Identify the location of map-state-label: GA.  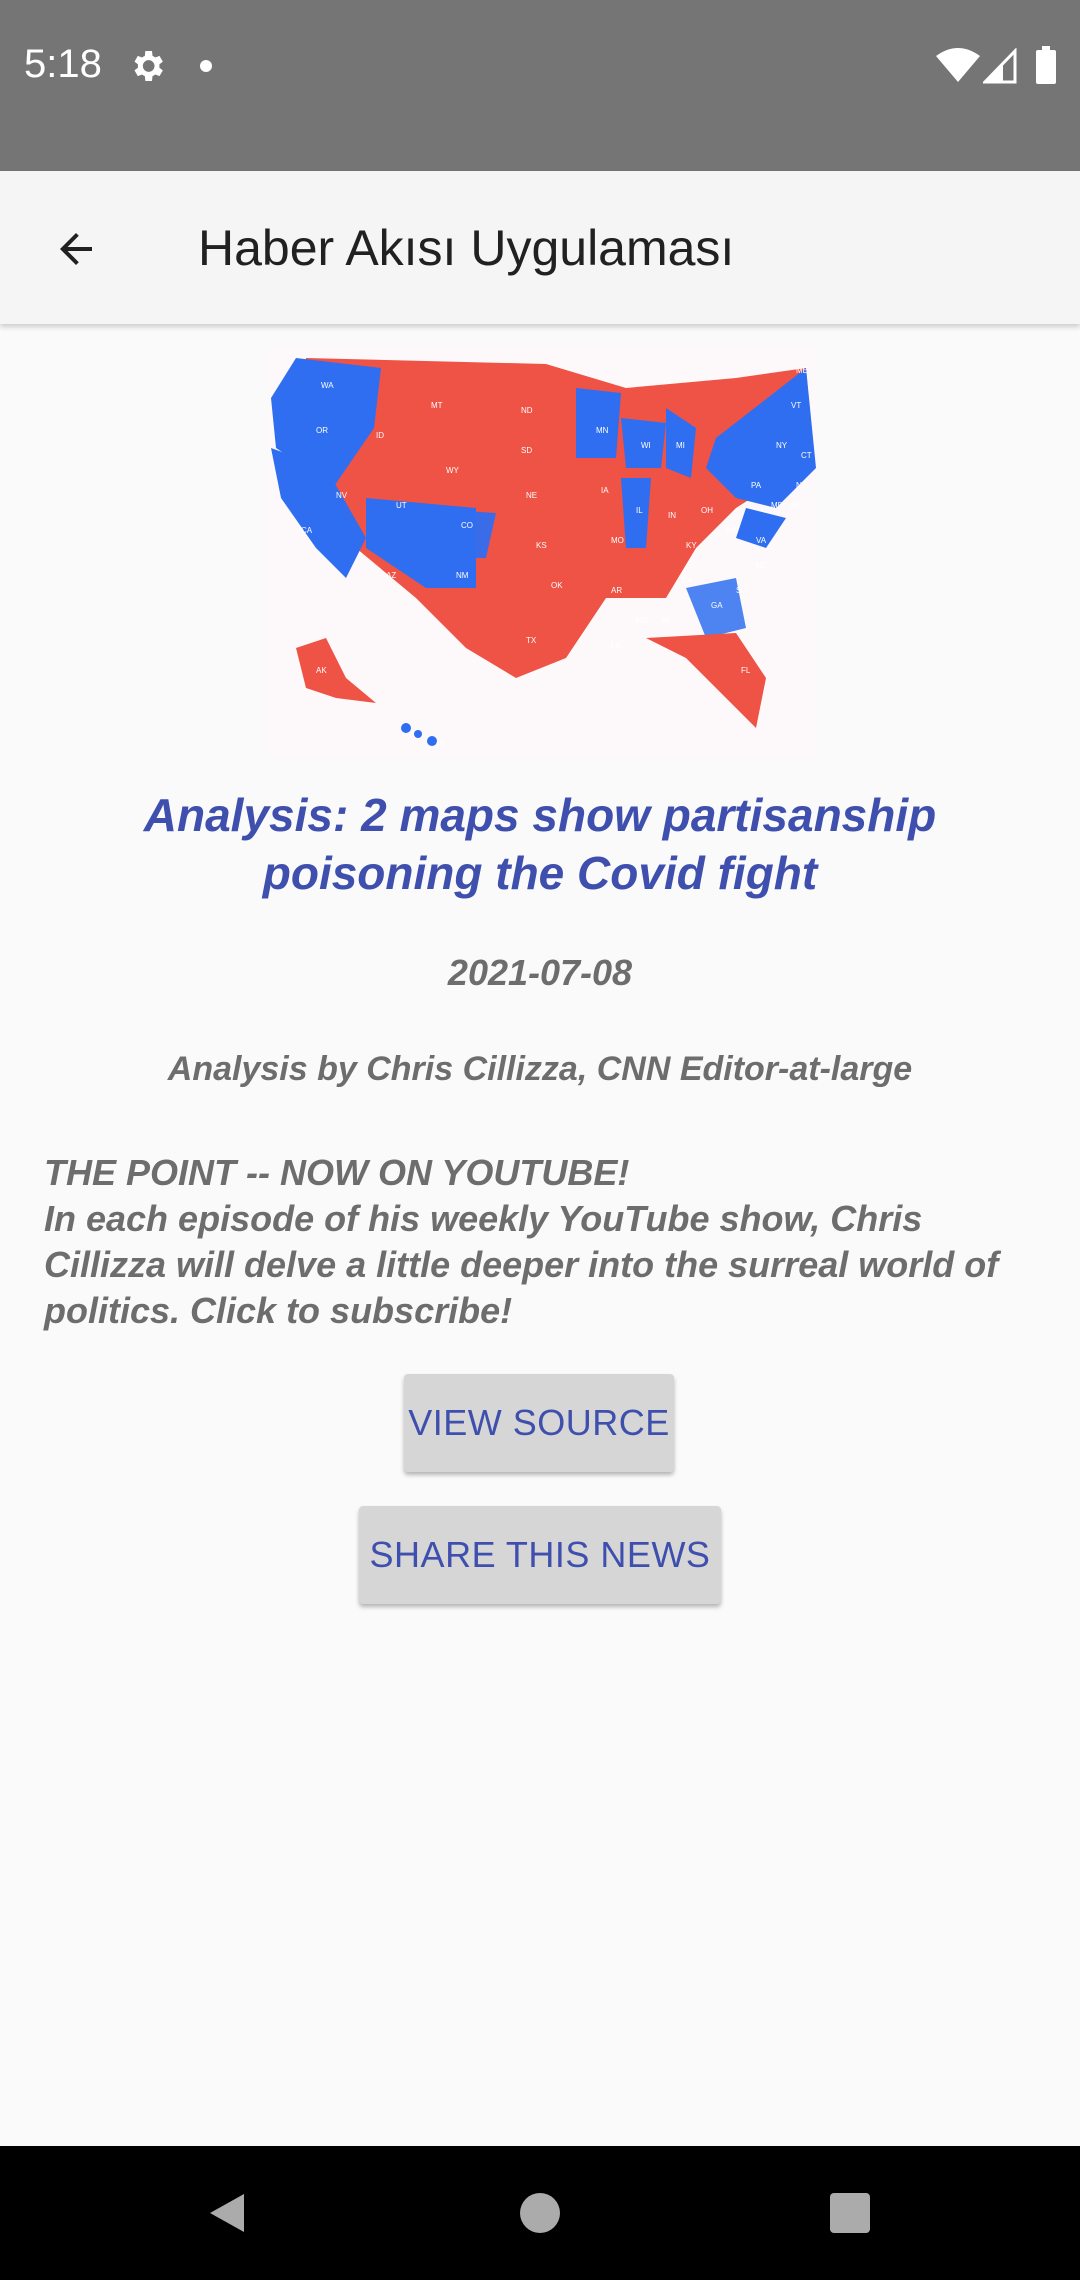
(717, 605).